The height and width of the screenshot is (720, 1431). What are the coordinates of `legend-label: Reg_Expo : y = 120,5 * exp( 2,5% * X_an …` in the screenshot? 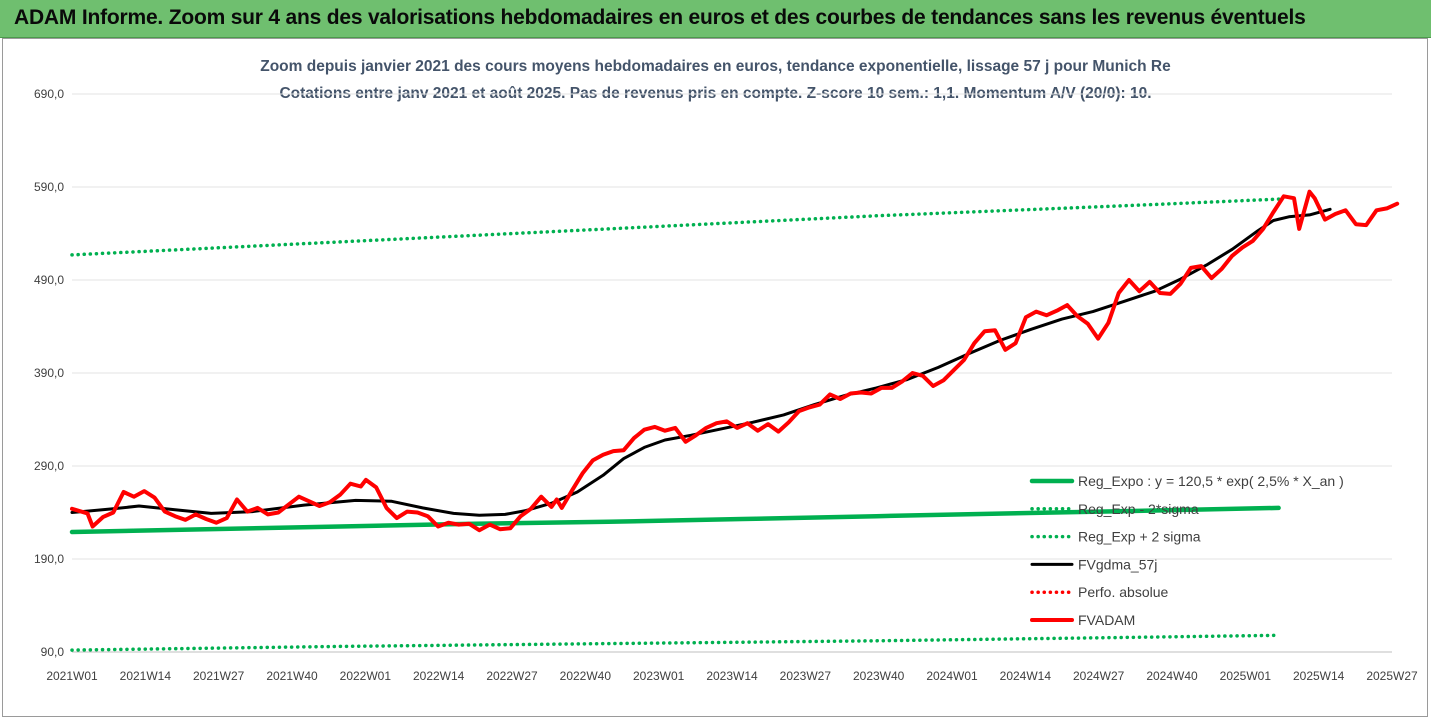 It's located at (1211, 481).